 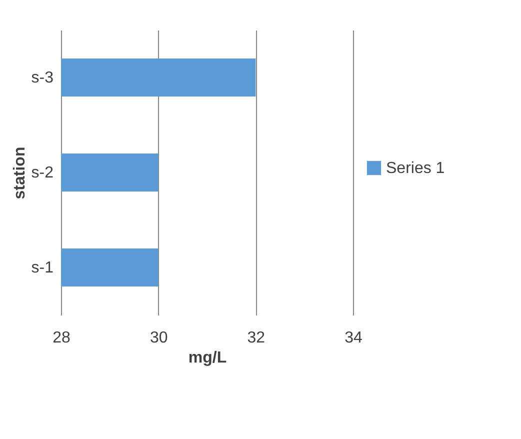 I want to click on y-axis-title: station, so click(x=19, y=173).